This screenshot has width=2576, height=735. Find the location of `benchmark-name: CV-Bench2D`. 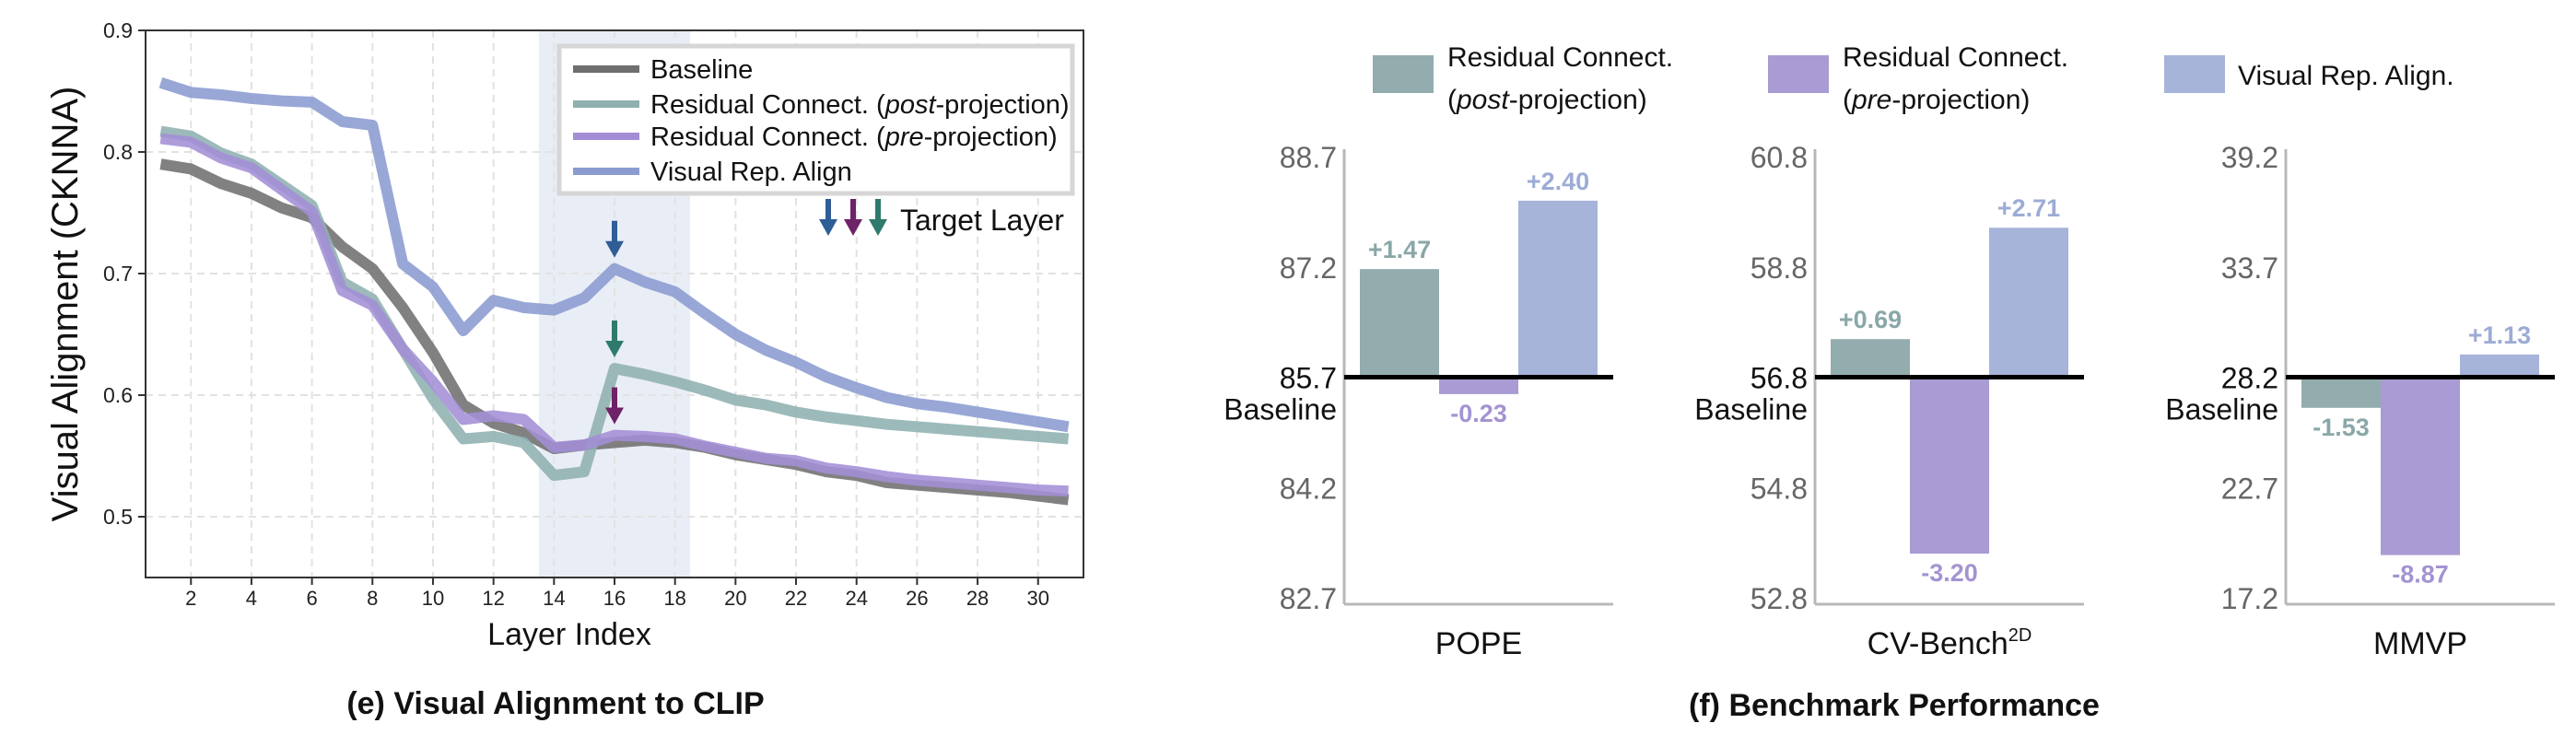

benchmark-name: CV-Bench2D is located at coordinates (1950, 643).